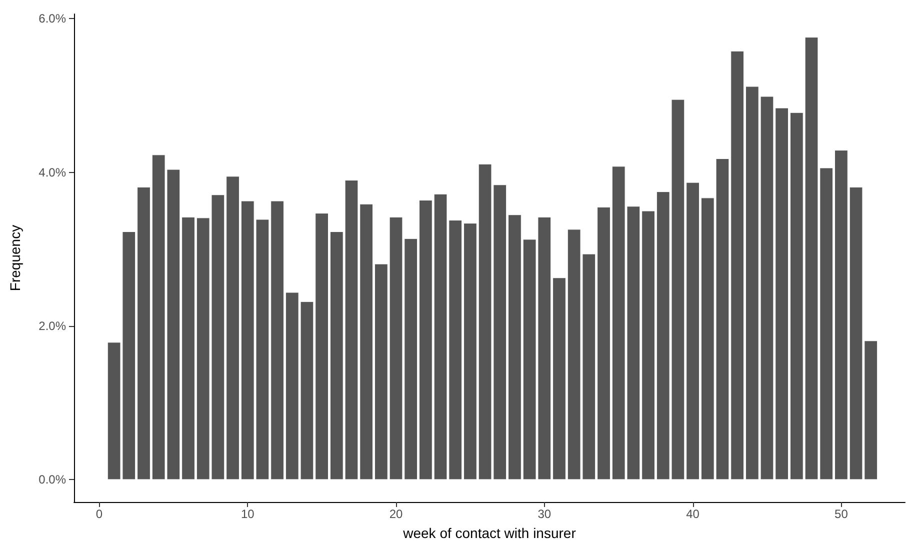  What do you see at coordinates (841, 514) in the screenshot?
I see `x-tick-label: 50` at bounding box center [841, 514].